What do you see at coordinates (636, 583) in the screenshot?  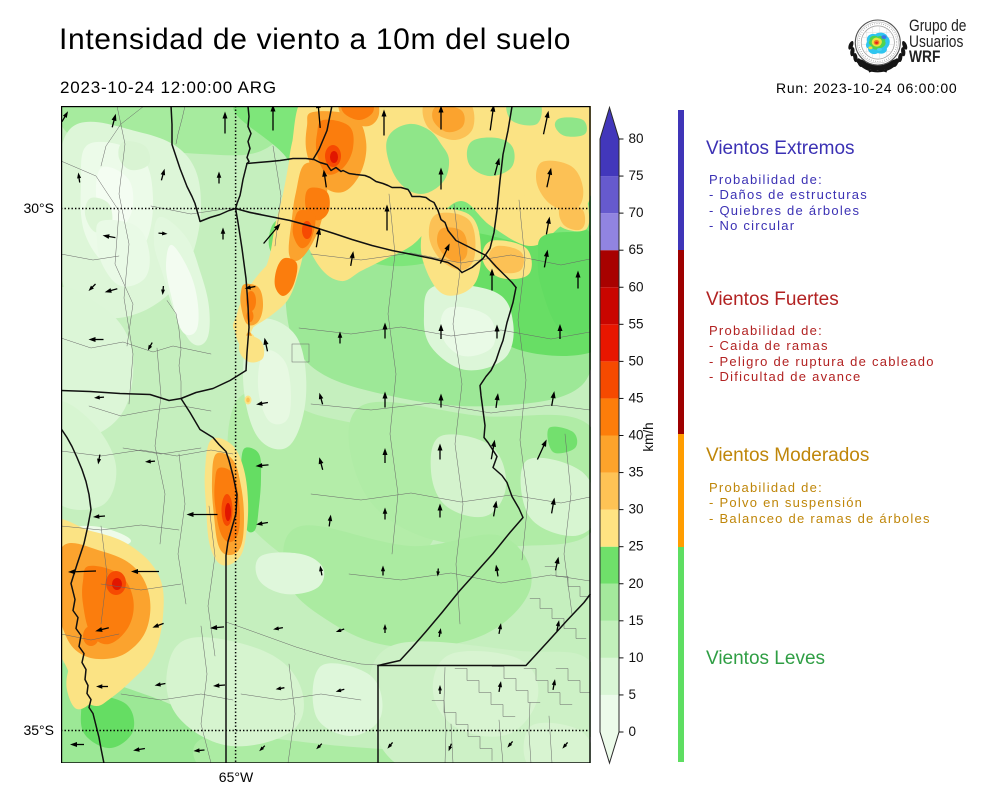 I see `svg-text: 20` at bounding box center [636, 583].